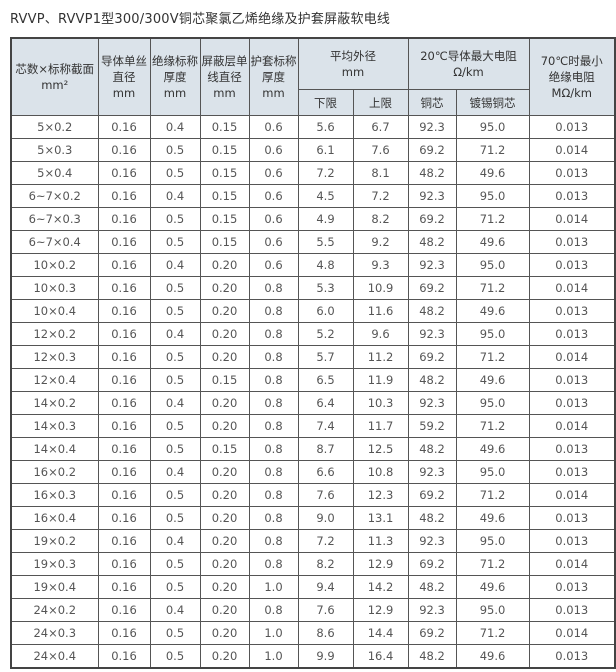 Image resolution: width=616 pixels, height=672 pixels. Describe the element at coordinates (313, 150) in the screenshot. I see `table-row: 5×0.3 0.16 0.5 0.15 0.6 6.1 7.6 69.2 71.2 0.014` at that location.